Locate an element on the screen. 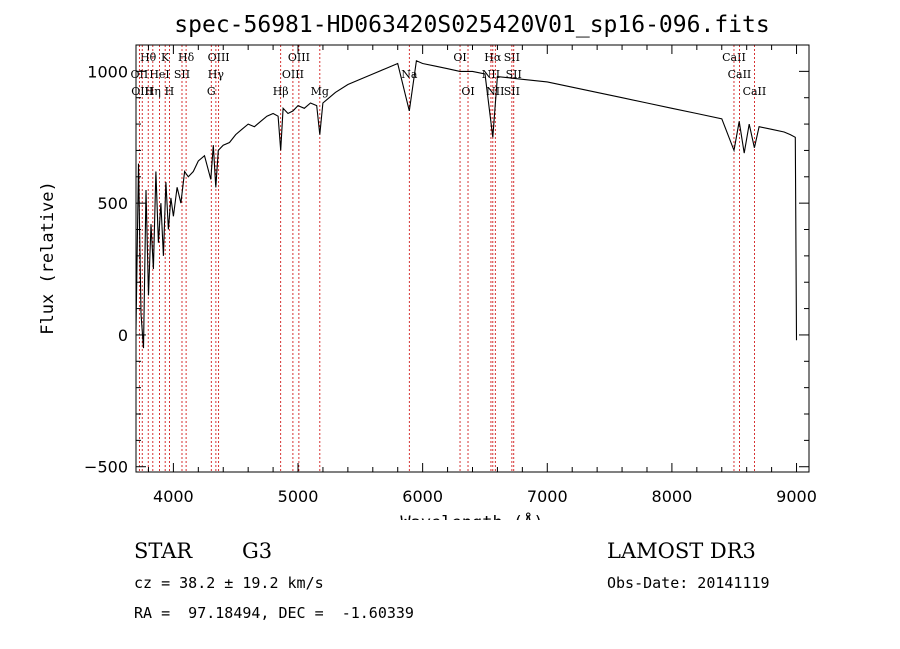  x-tick-label: 5000 is located at coordinates (298, 496).